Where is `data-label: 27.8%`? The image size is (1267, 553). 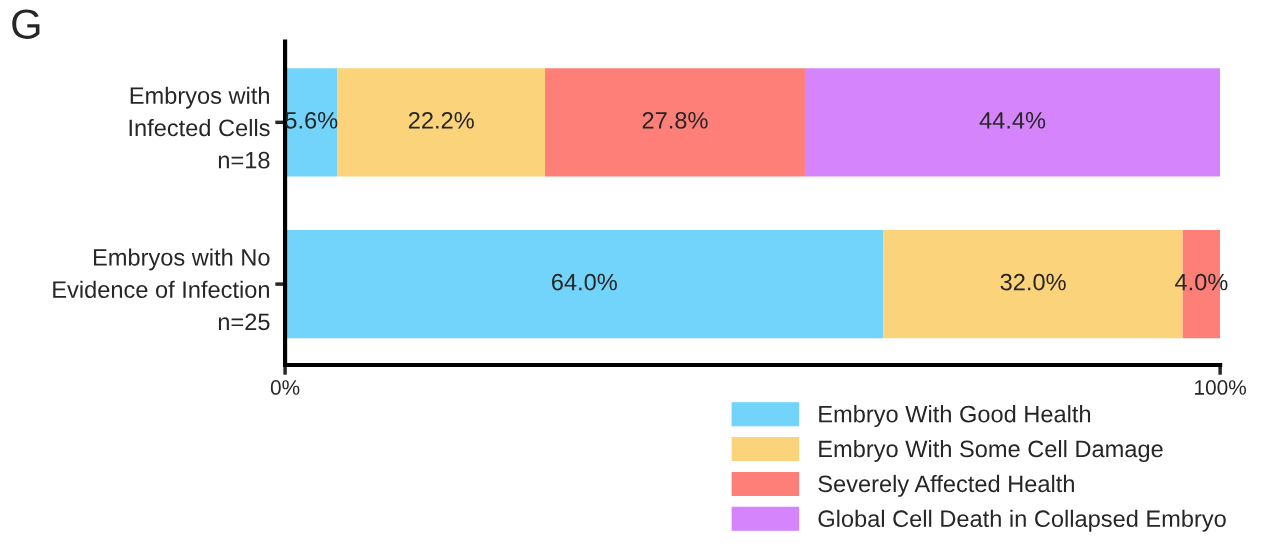
data-label: 27.8% is located at coordinates (675, 120).